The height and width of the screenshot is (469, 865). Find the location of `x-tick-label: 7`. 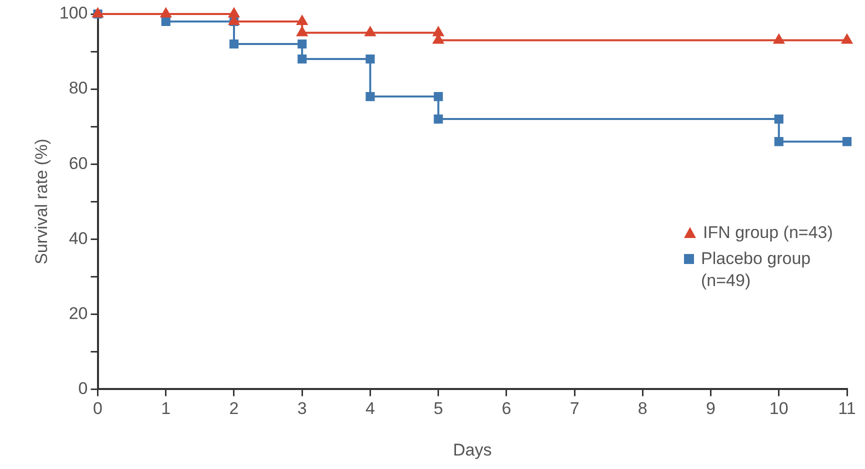

x-tick-label: 7 is located at coordinates (575, 408).